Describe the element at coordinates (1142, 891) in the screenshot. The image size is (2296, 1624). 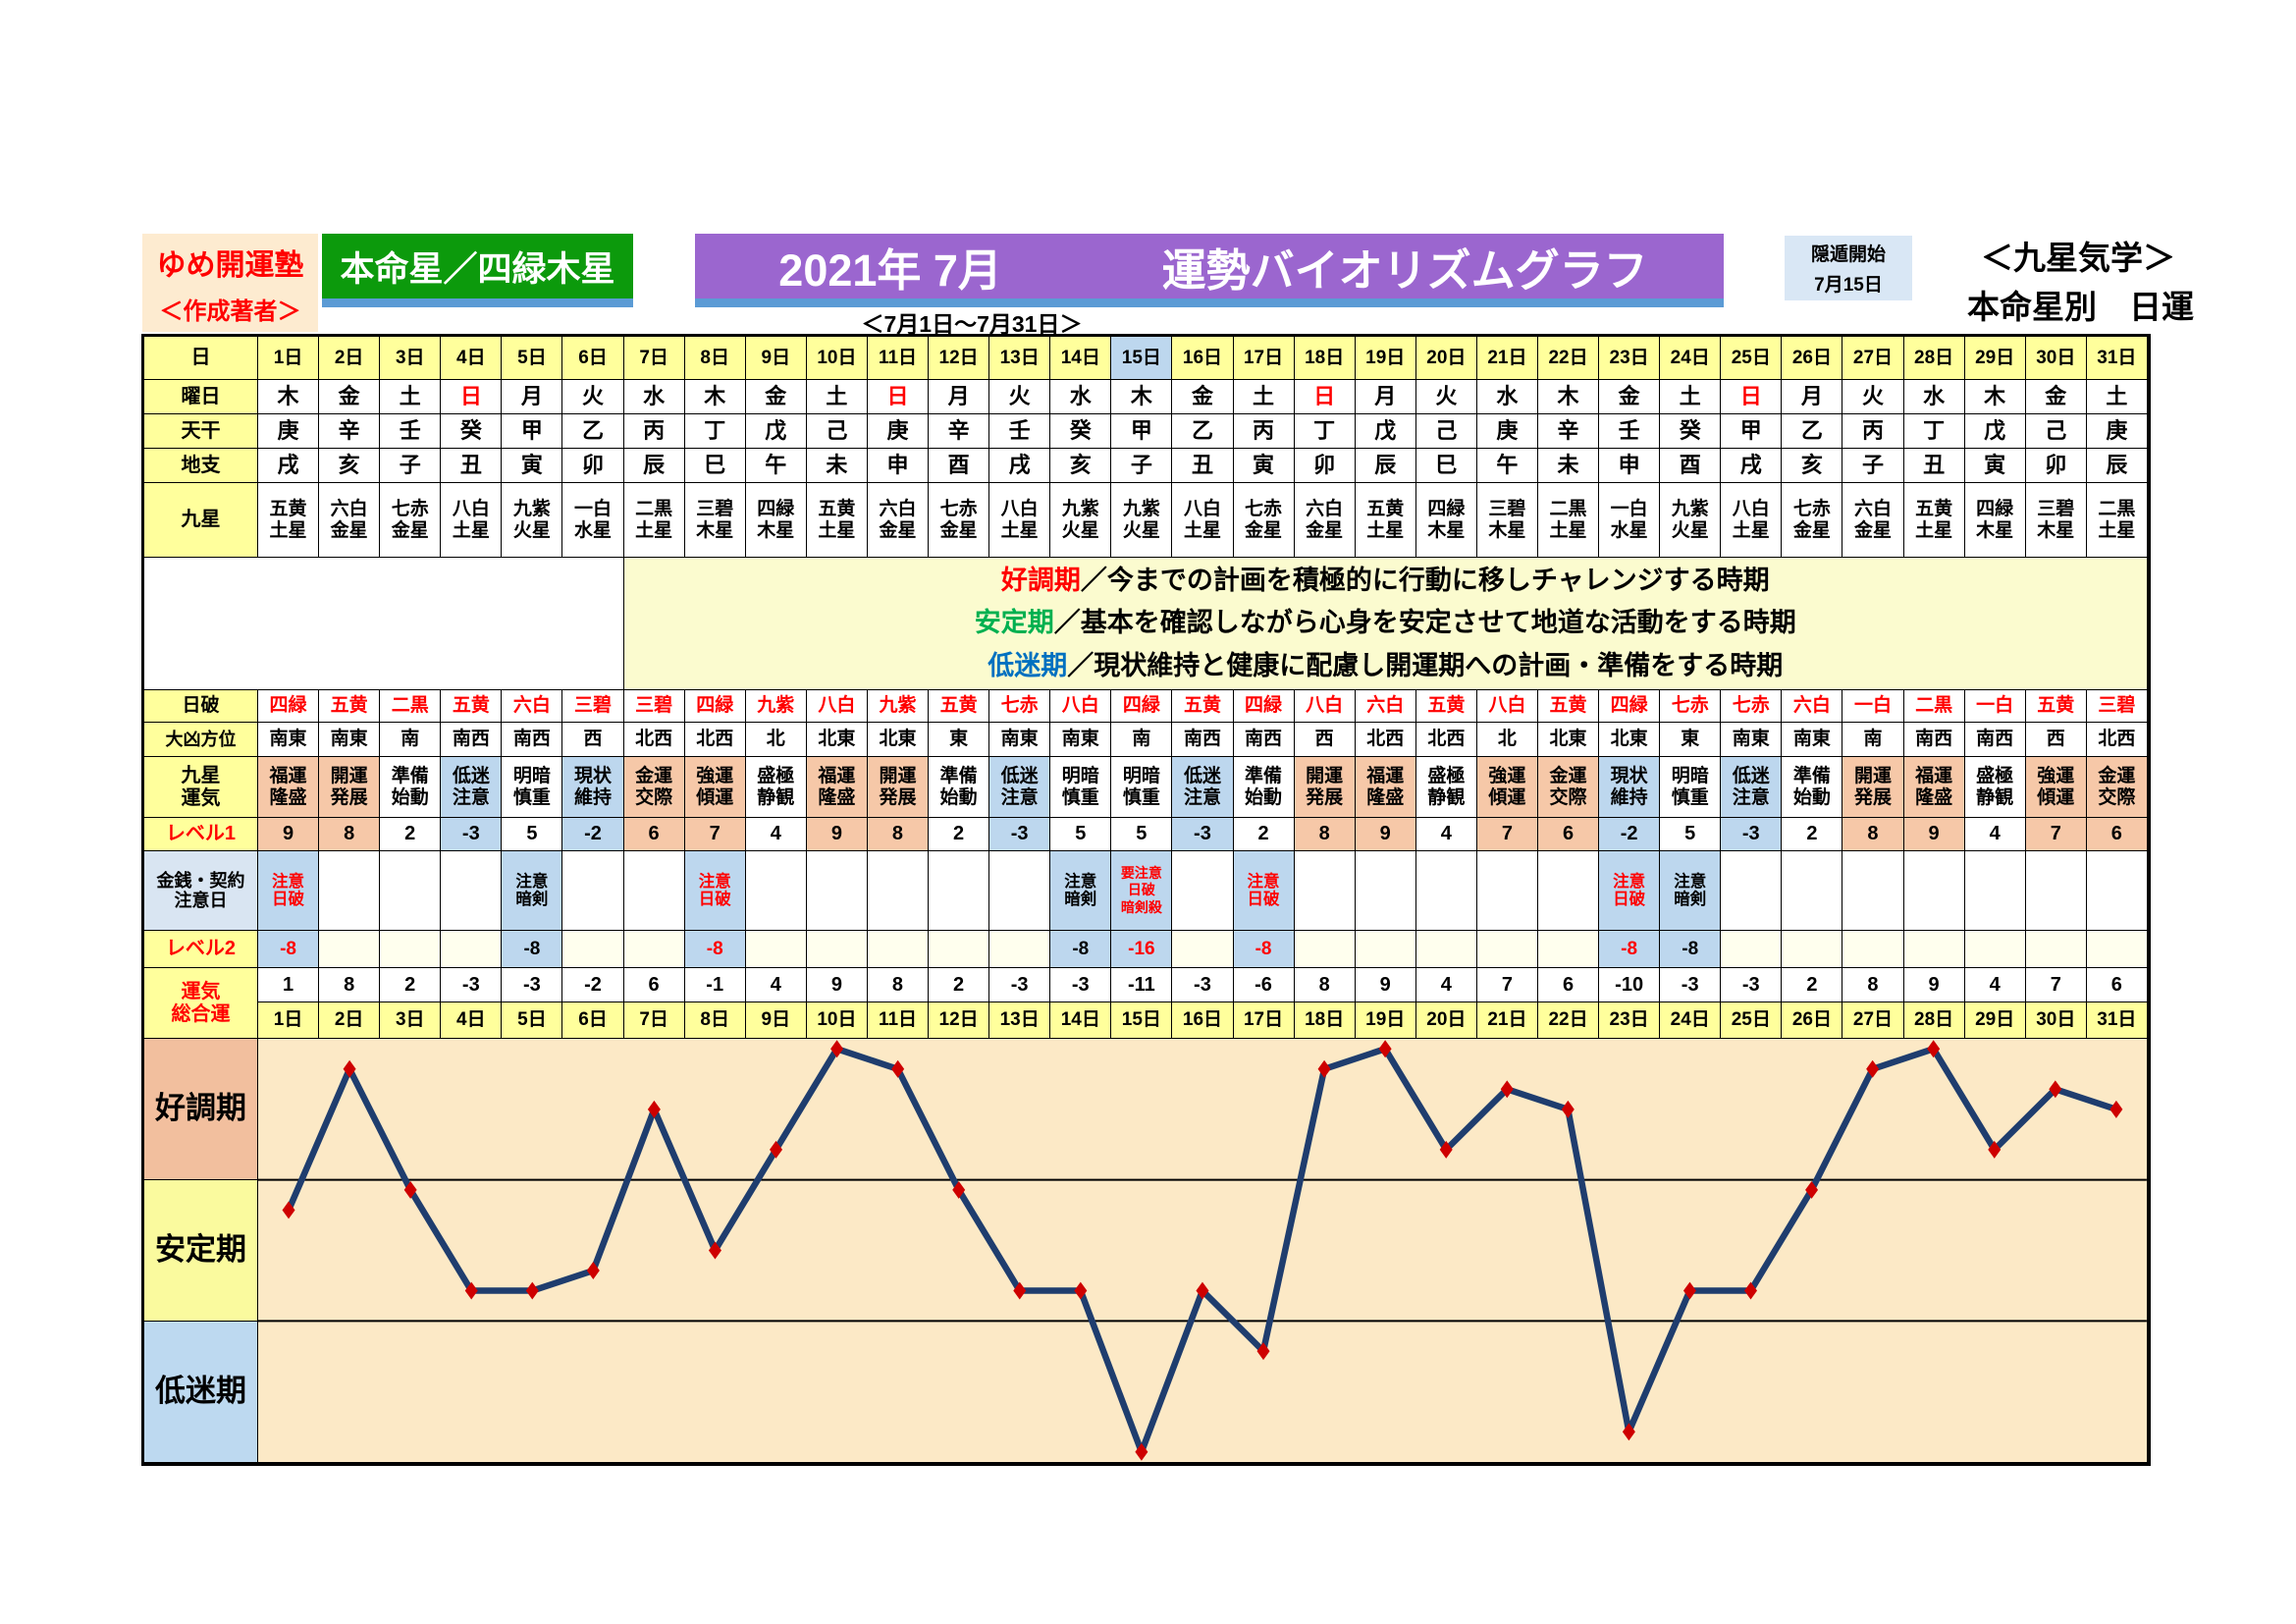
I see `kinsen-cell: 要注意 日破 暗剣殺` at that location.